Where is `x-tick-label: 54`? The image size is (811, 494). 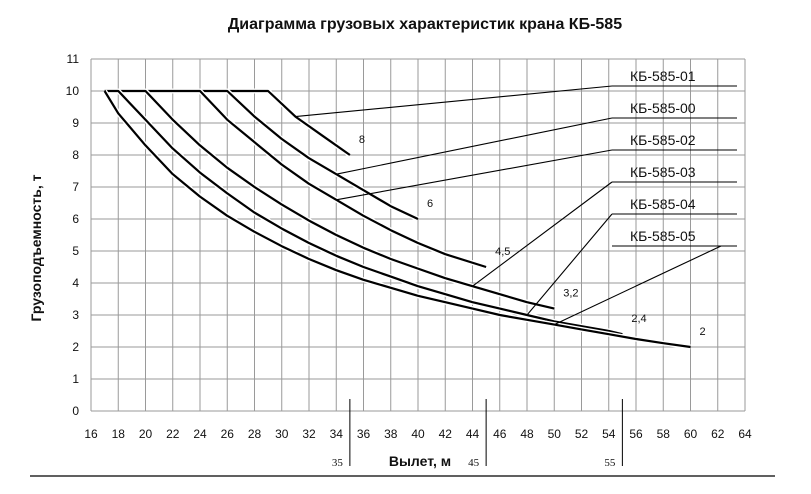
x-tick-label: 54 is located at coordinates (609, 434).